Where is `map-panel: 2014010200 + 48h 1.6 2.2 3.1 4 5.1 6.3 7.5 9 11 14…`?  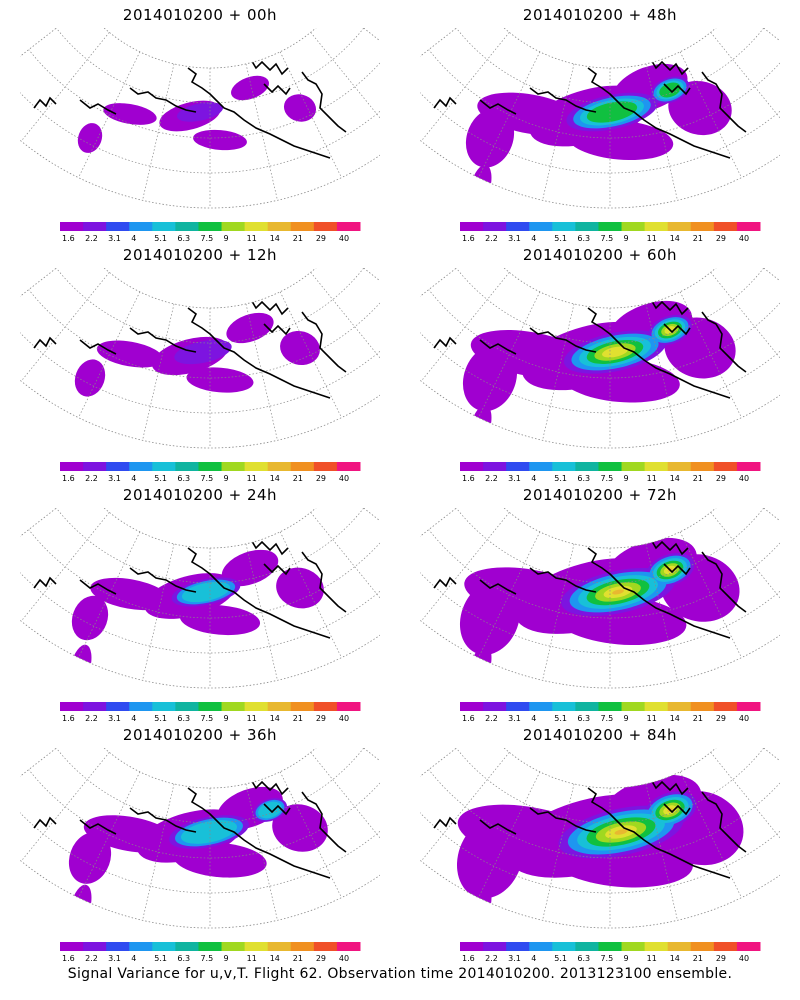 map-panel: 2014010200 + 48h 1.6 2.2 3.1 4 5.1 6.3 7.5 9 11 14… is located at coordinates (600, 121).